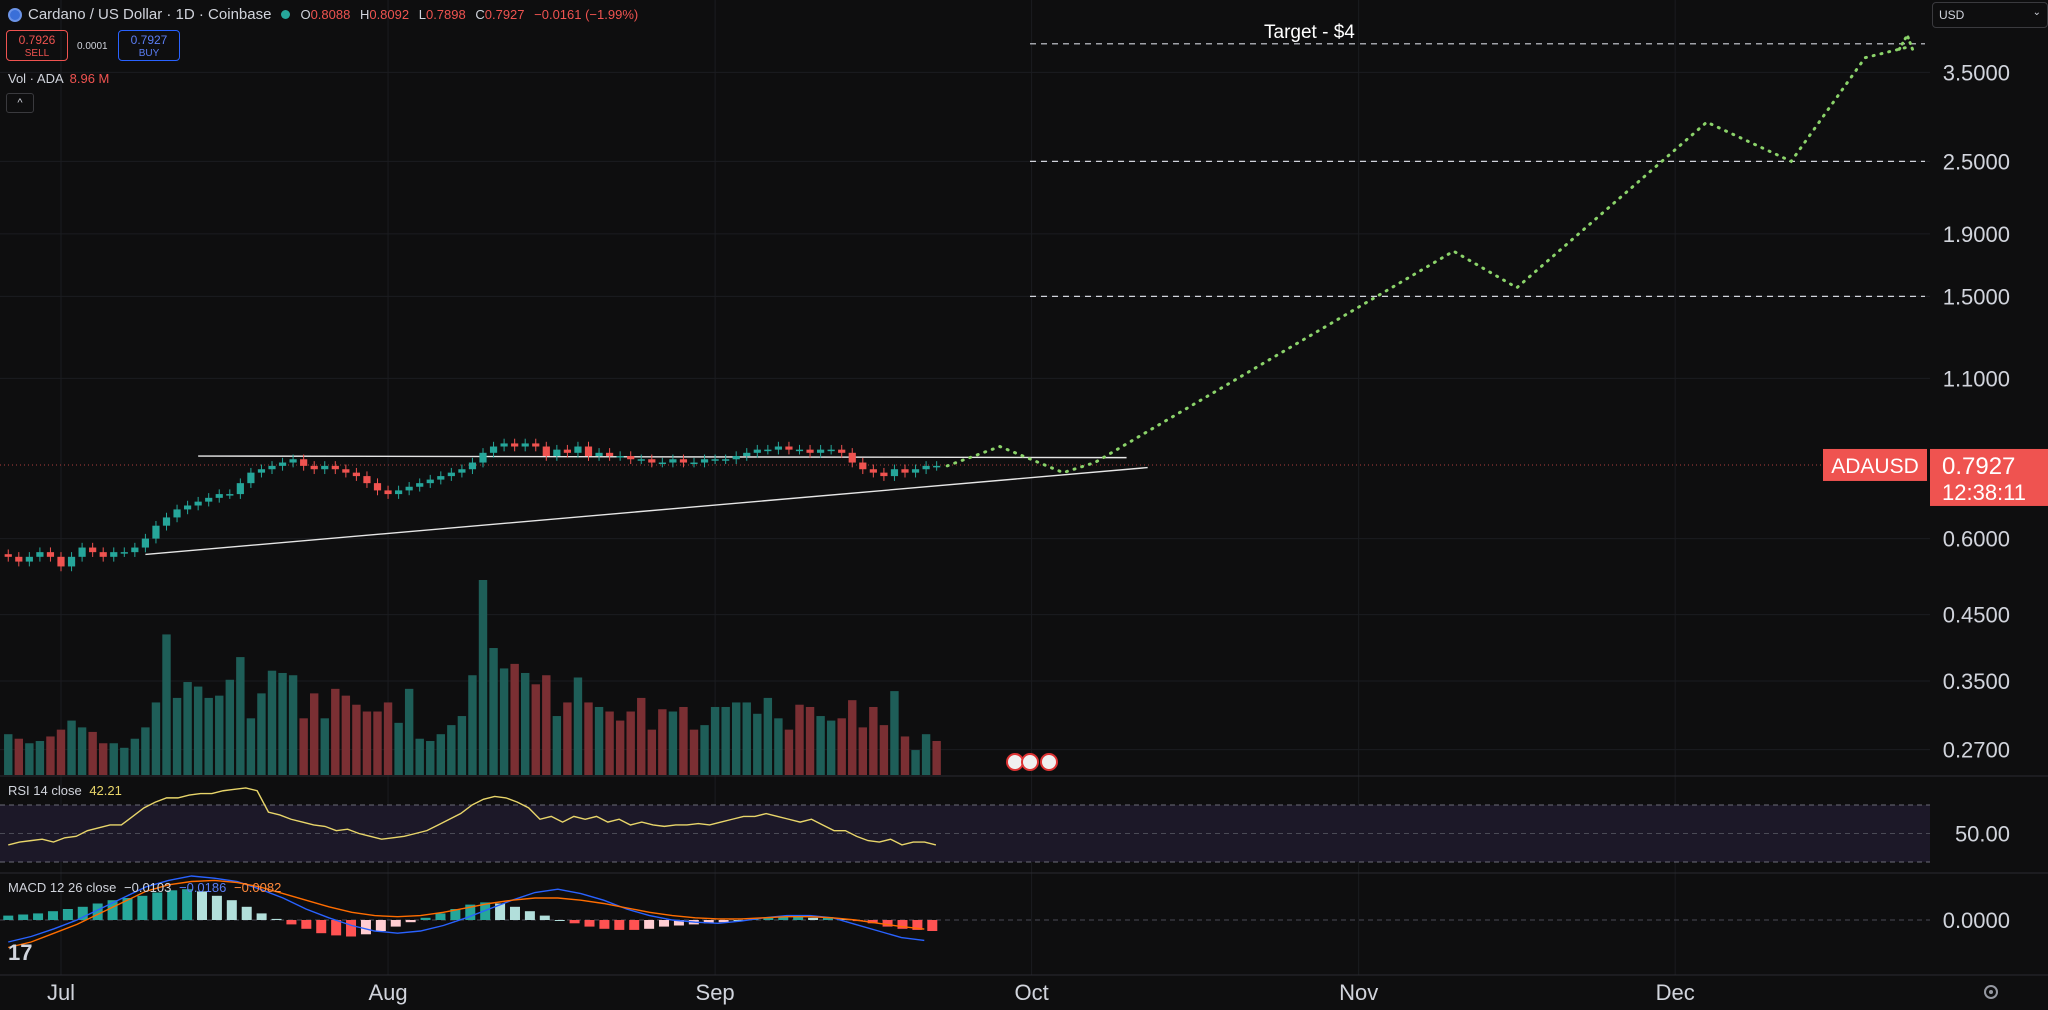 This screenshot has height=1010, width=2048. Describe the element at coordinates (715, 992) in the screenshot. I see `x-tick-label: Sep` at that location.